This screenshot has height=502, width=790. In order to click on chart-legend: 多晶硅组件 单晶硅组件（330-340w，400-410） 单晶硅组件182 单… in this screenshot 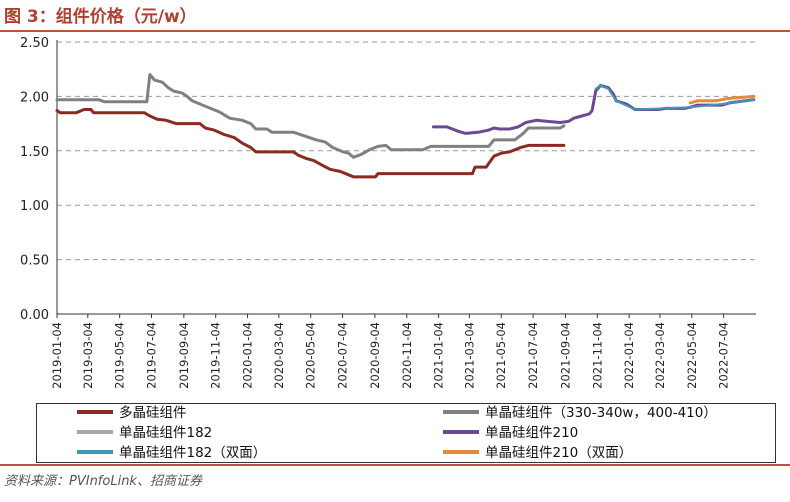, I will do `click(406, 433)`.